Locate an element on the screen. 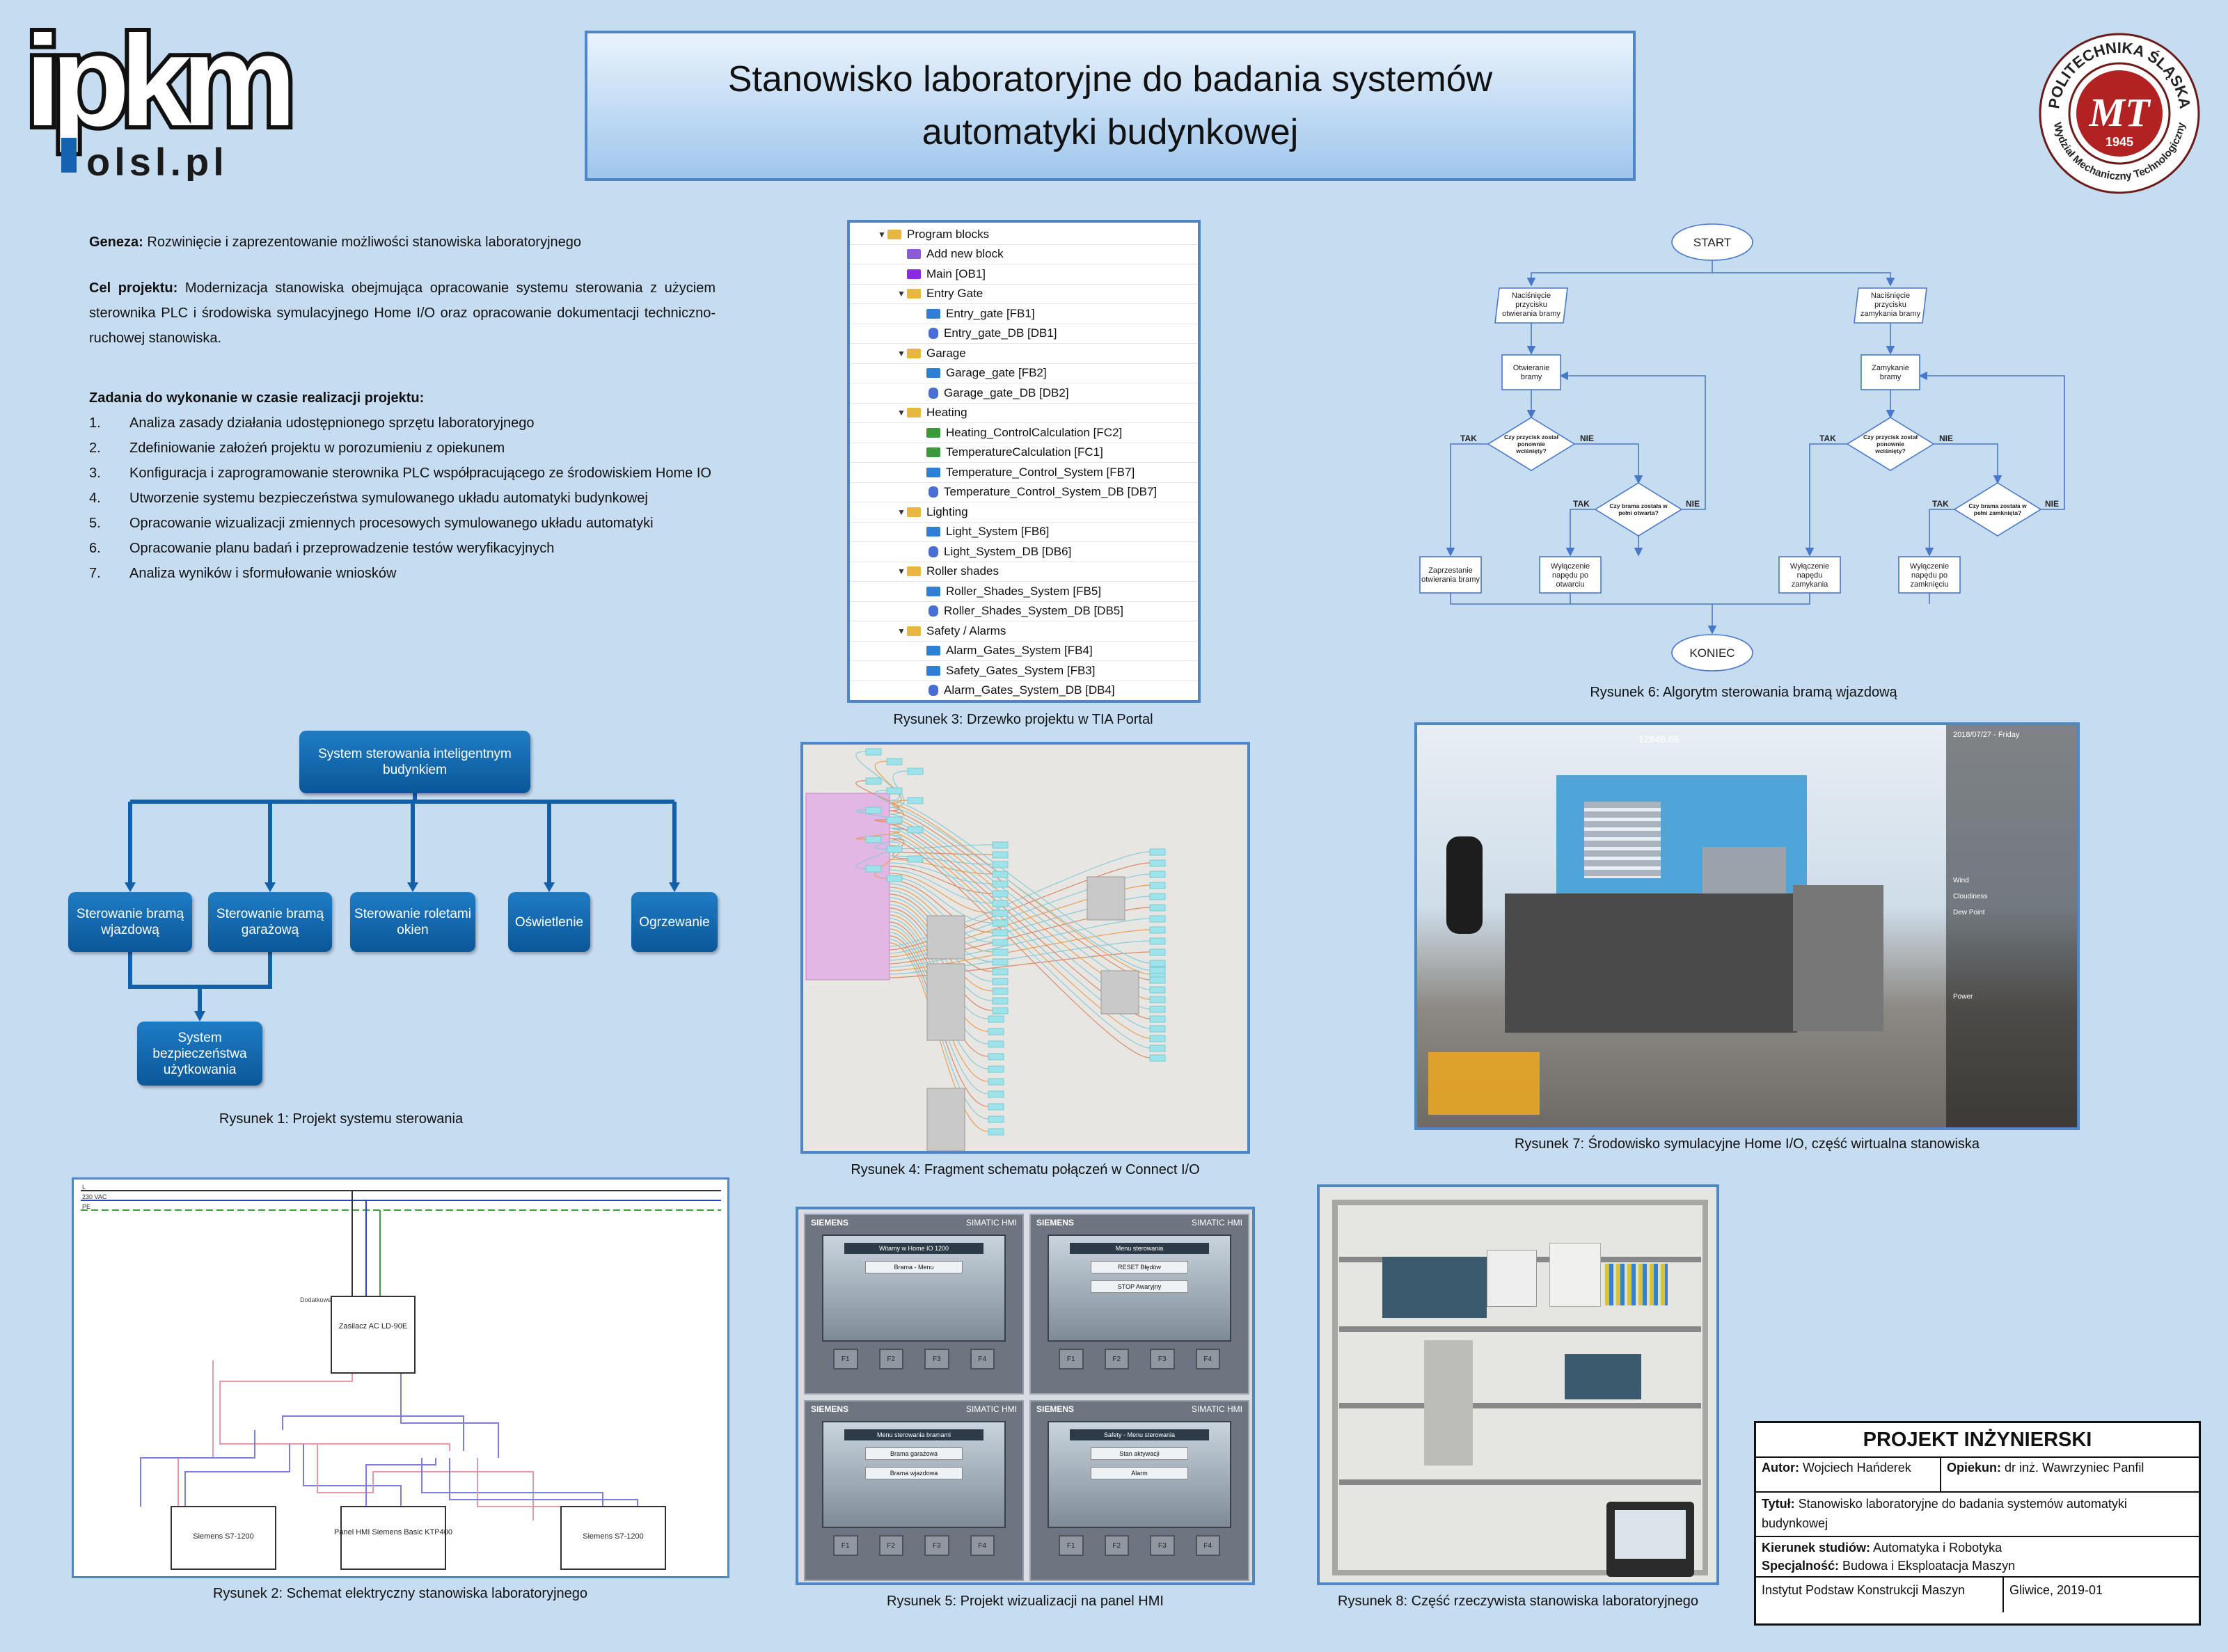  hmi-screen-button: Brama - Menu is located at coordinates (914, 1267).